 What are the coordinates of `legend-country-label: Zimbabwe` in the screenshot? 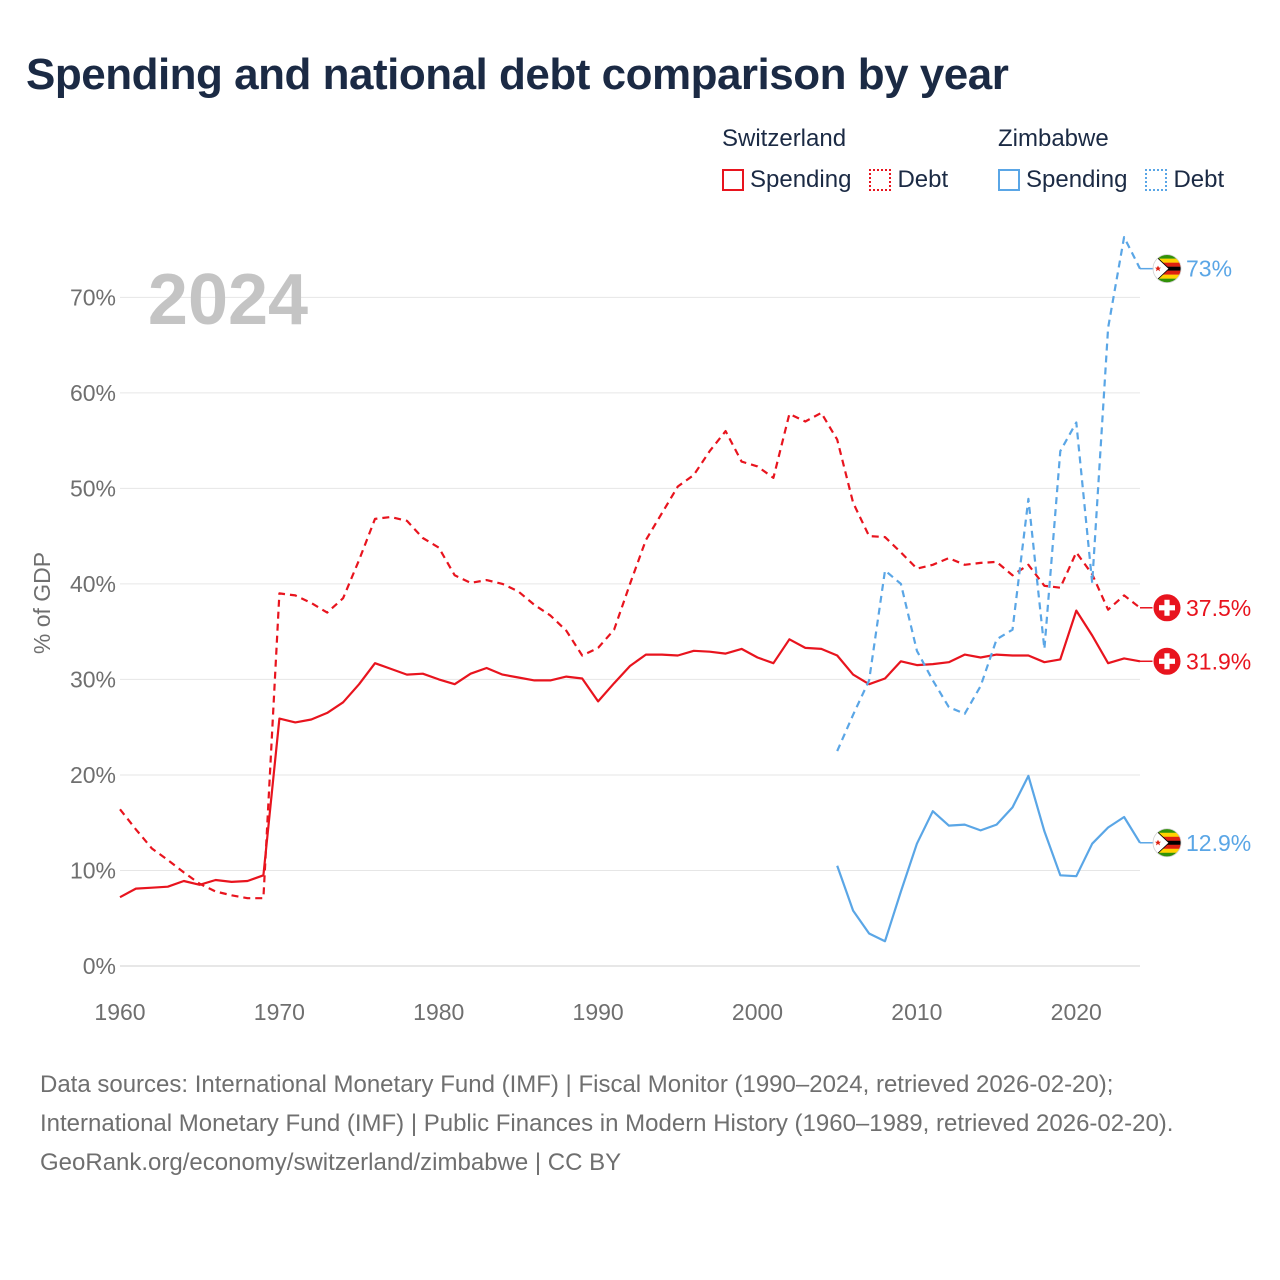 It's located at (1053, 138).